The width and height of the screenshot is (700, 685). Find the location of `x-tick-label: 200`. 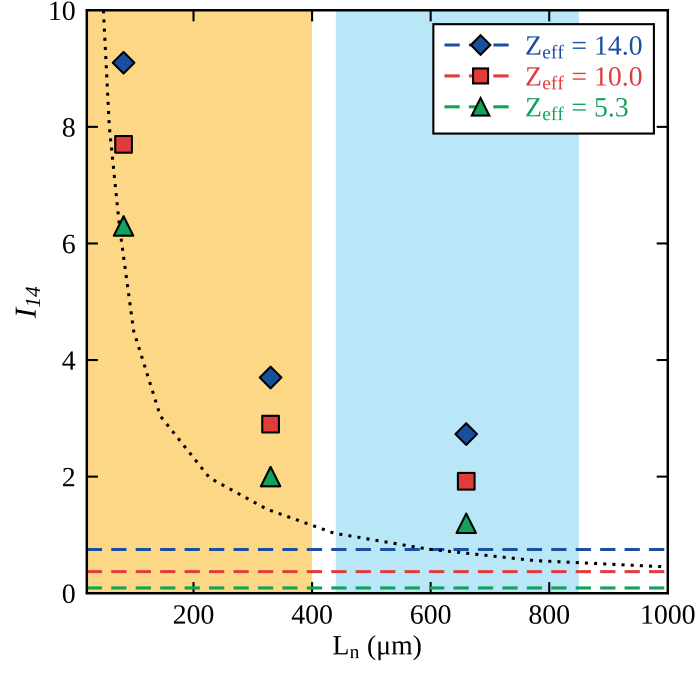

x-tick-label: 200 is located at coordinates (194, 614).